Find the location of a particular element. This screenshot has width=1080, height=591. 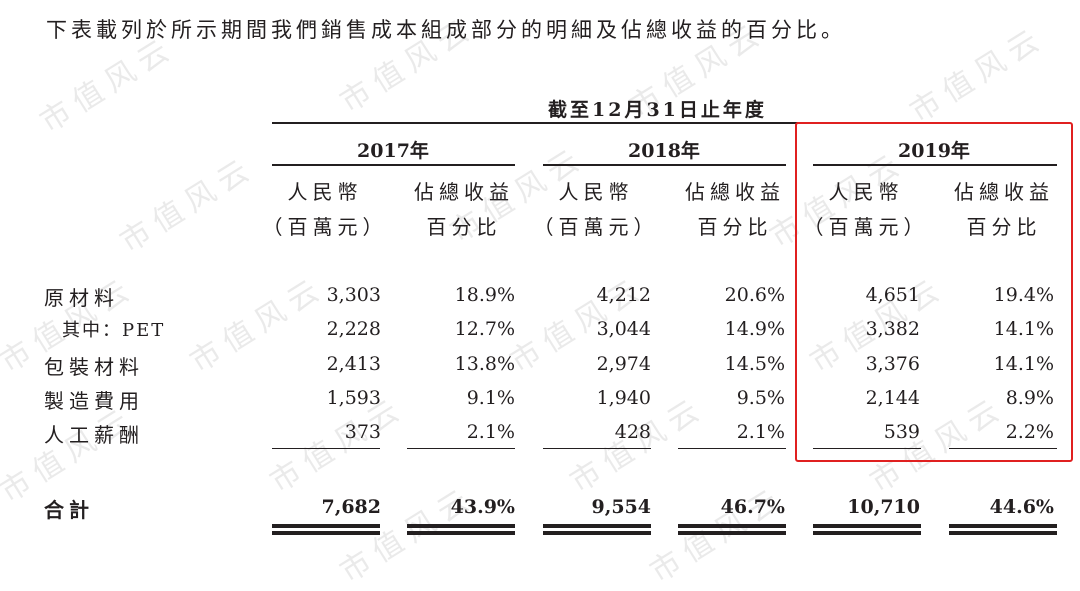

table-cell: 2,413 is located at coordinates (353, 364).